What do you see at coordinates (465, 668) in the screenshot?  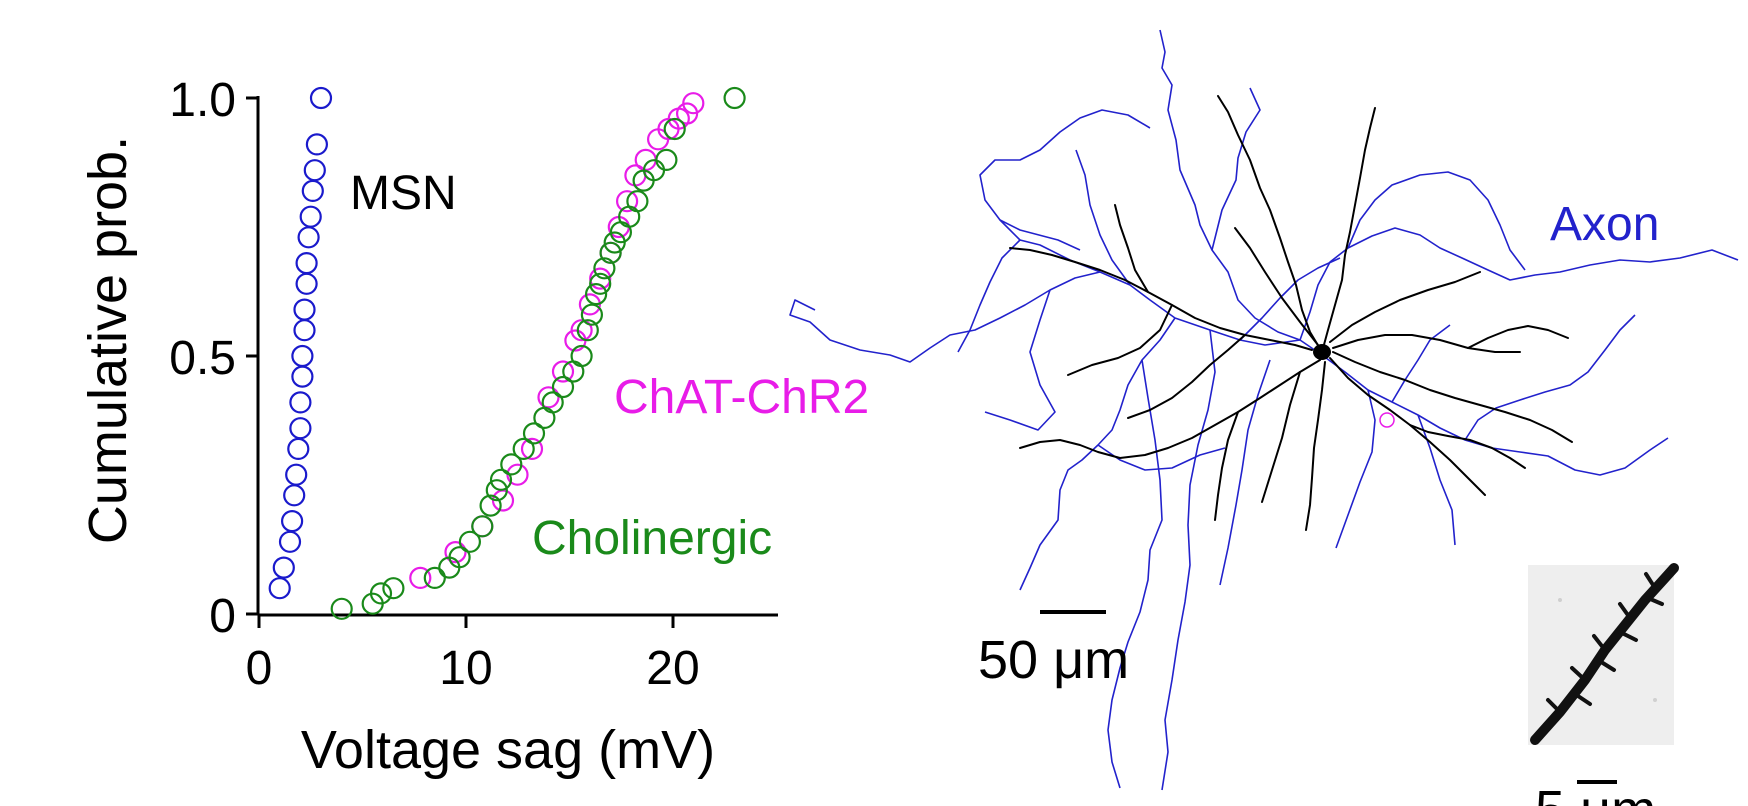 I see `x-tick-label: 10` at bounding box center [465, 668].